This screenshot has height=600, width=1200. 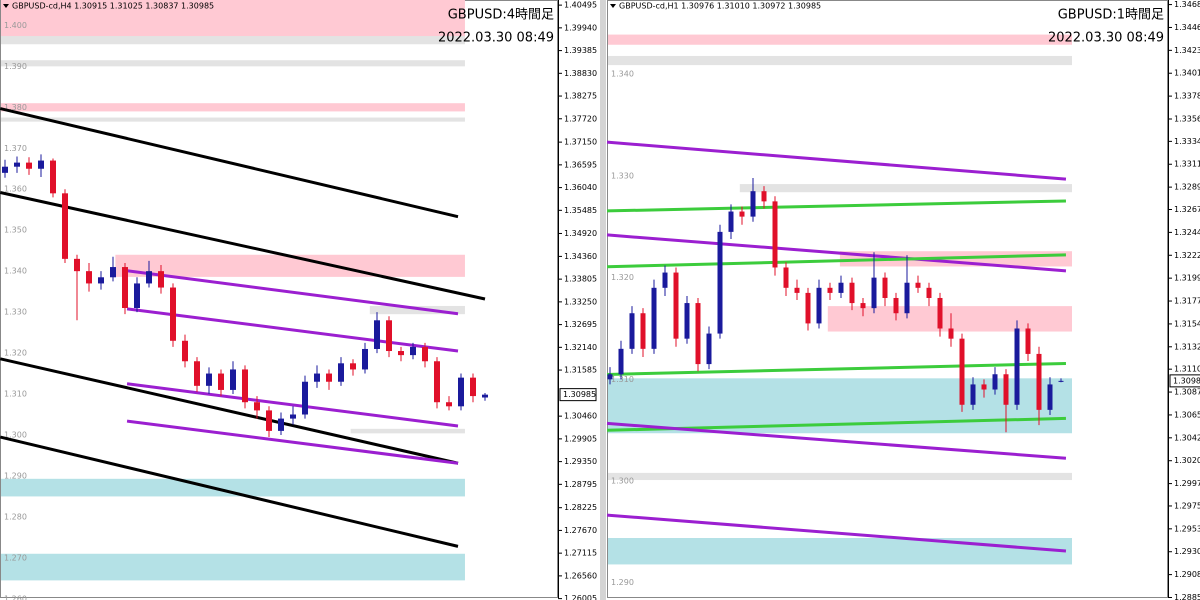 I want to click on y-tick-label: 1.30875, so click(x=1187, y=392).